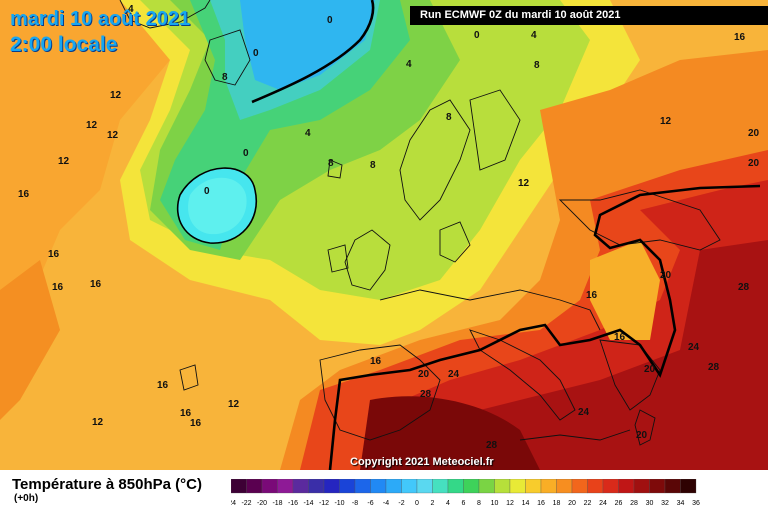  I want to click on scale-tick-label: 28, so click(634, 503).